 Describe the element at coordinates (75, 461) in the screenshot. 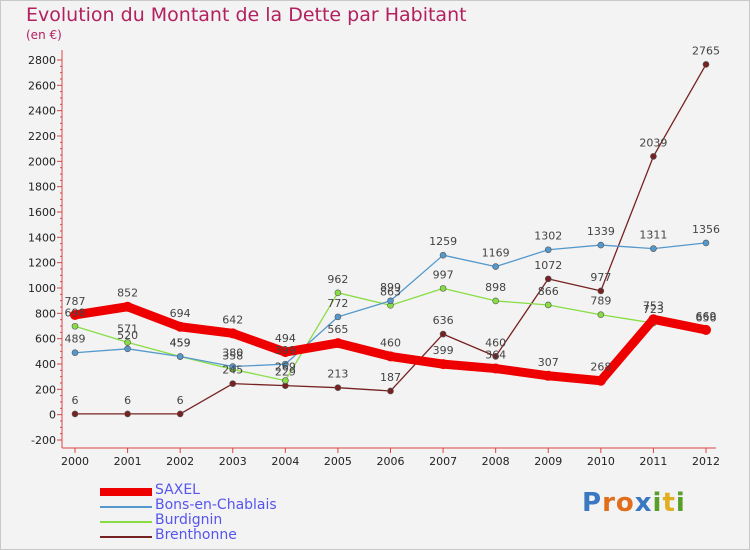

I see `x-tick-label: 2000` at that location.